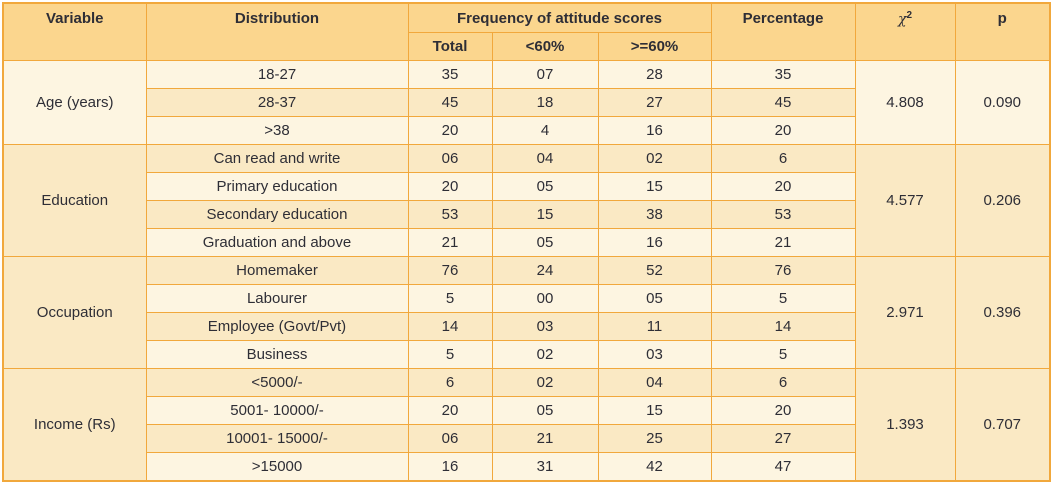  What do you see at coordinates (545, 298) in the screenshot?
I see `lt60-cell: 00` at bounding box center [545, 298].